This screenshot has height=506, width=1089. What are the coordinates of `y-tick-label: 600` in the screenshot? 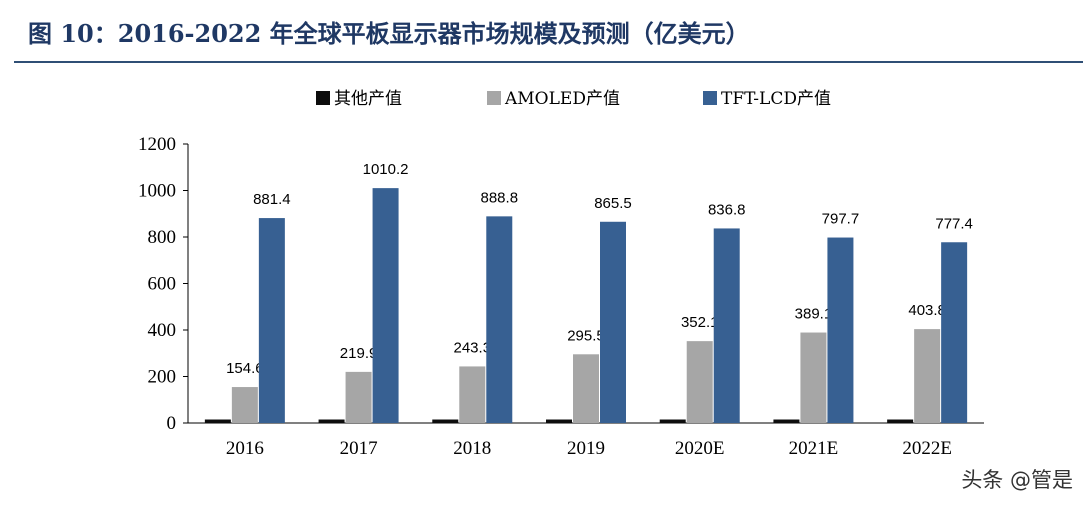 It's located at (162, 284).